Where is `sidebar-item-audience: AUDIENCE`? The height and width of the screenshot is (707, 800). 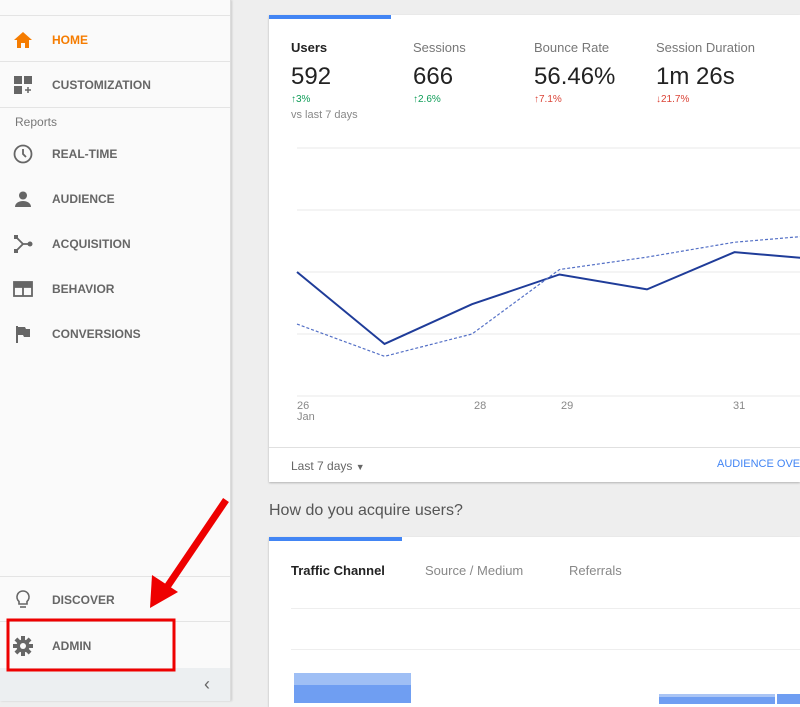
sidebar-item-audience: AUDIENCE is located at coordinates (115, 198).